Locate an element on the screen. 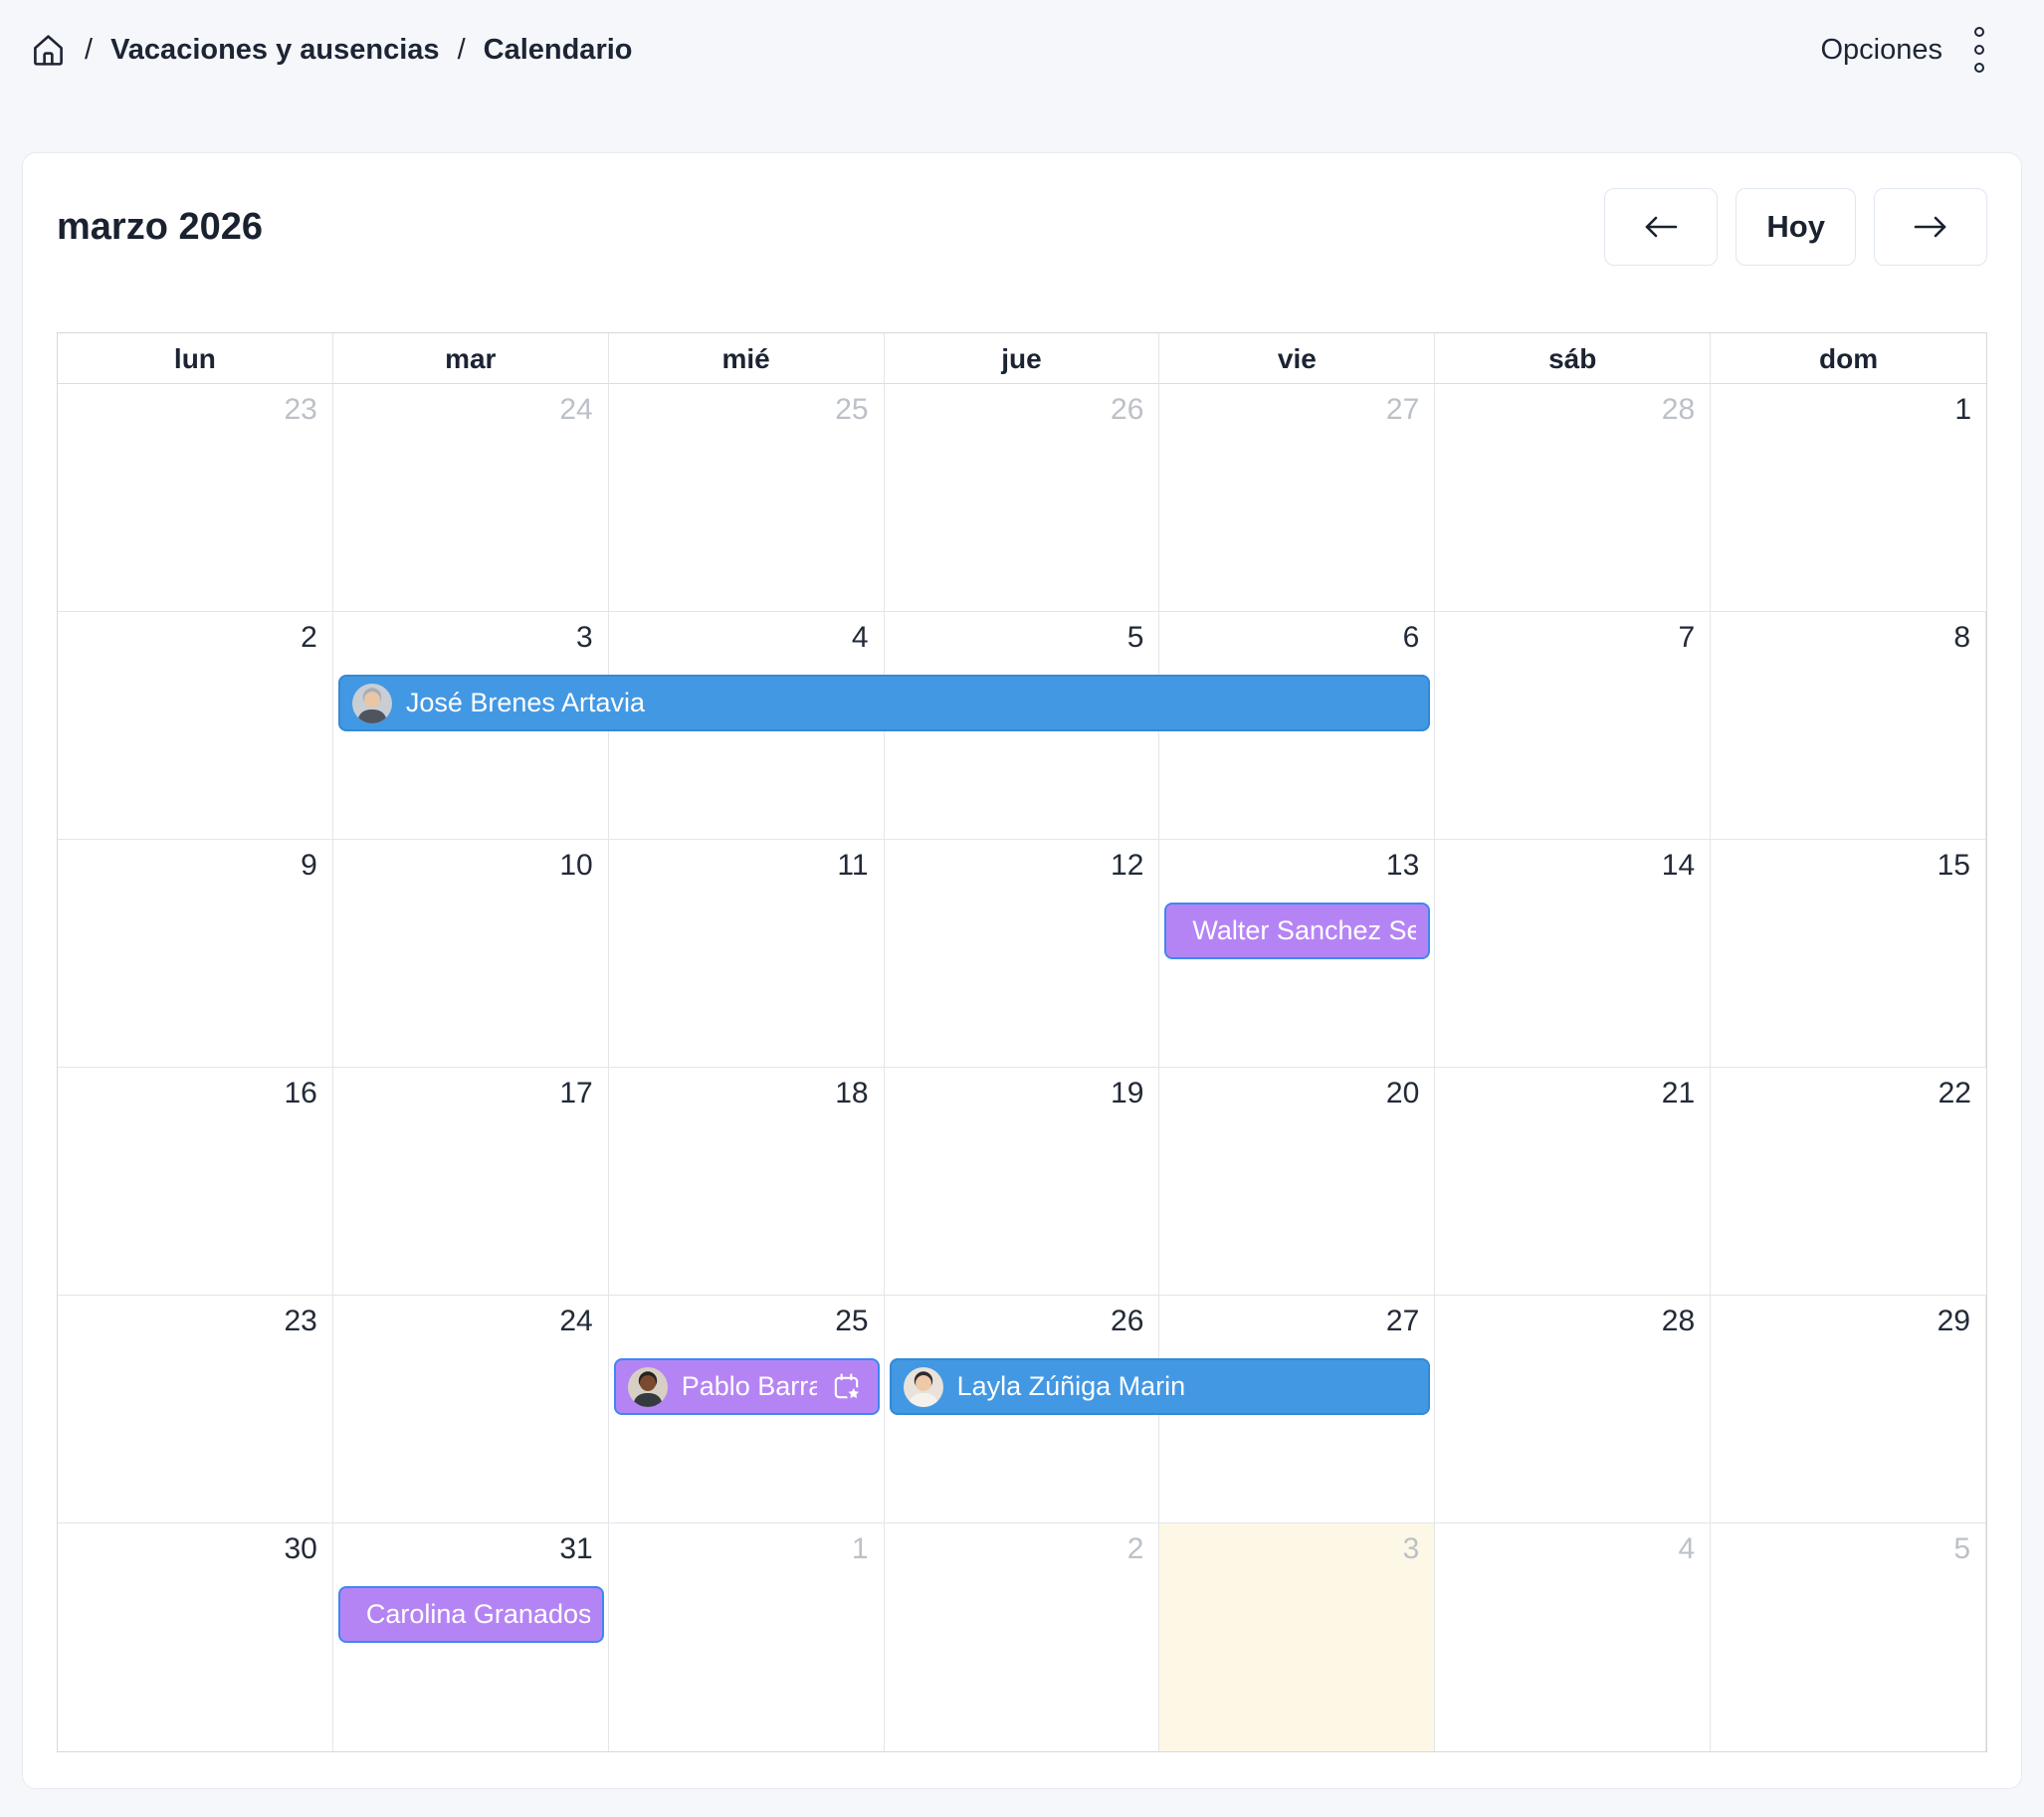 This screenshot has width=2044, height=1817. day-cell-today: 3 is located at coordinates (1297, 1637).